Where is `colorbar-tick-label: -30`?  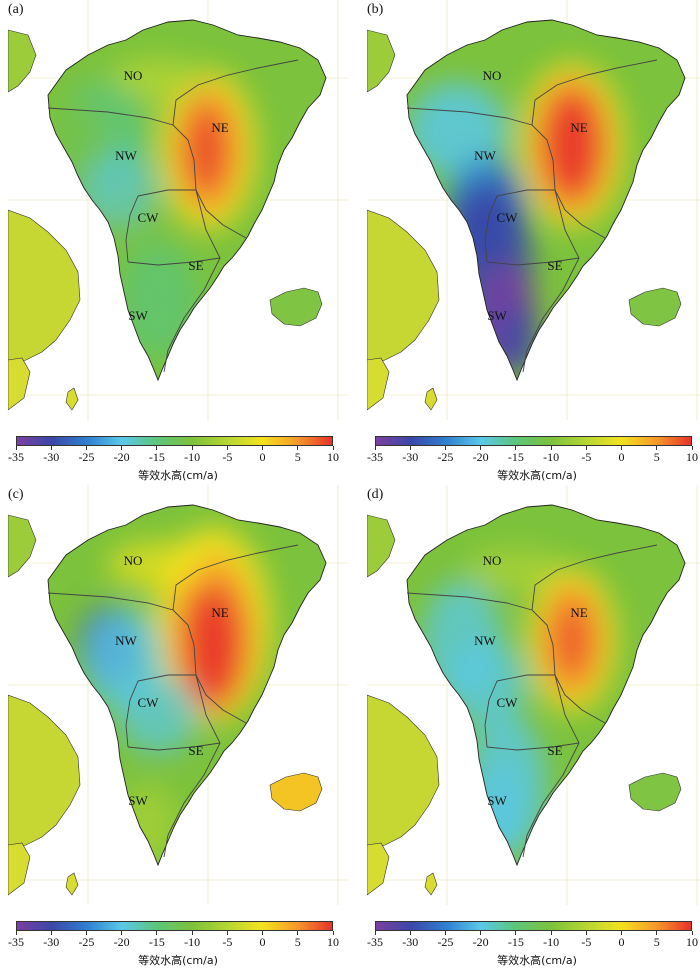
colorbar-tick-label: -30 is located at coordinates (410, 942).